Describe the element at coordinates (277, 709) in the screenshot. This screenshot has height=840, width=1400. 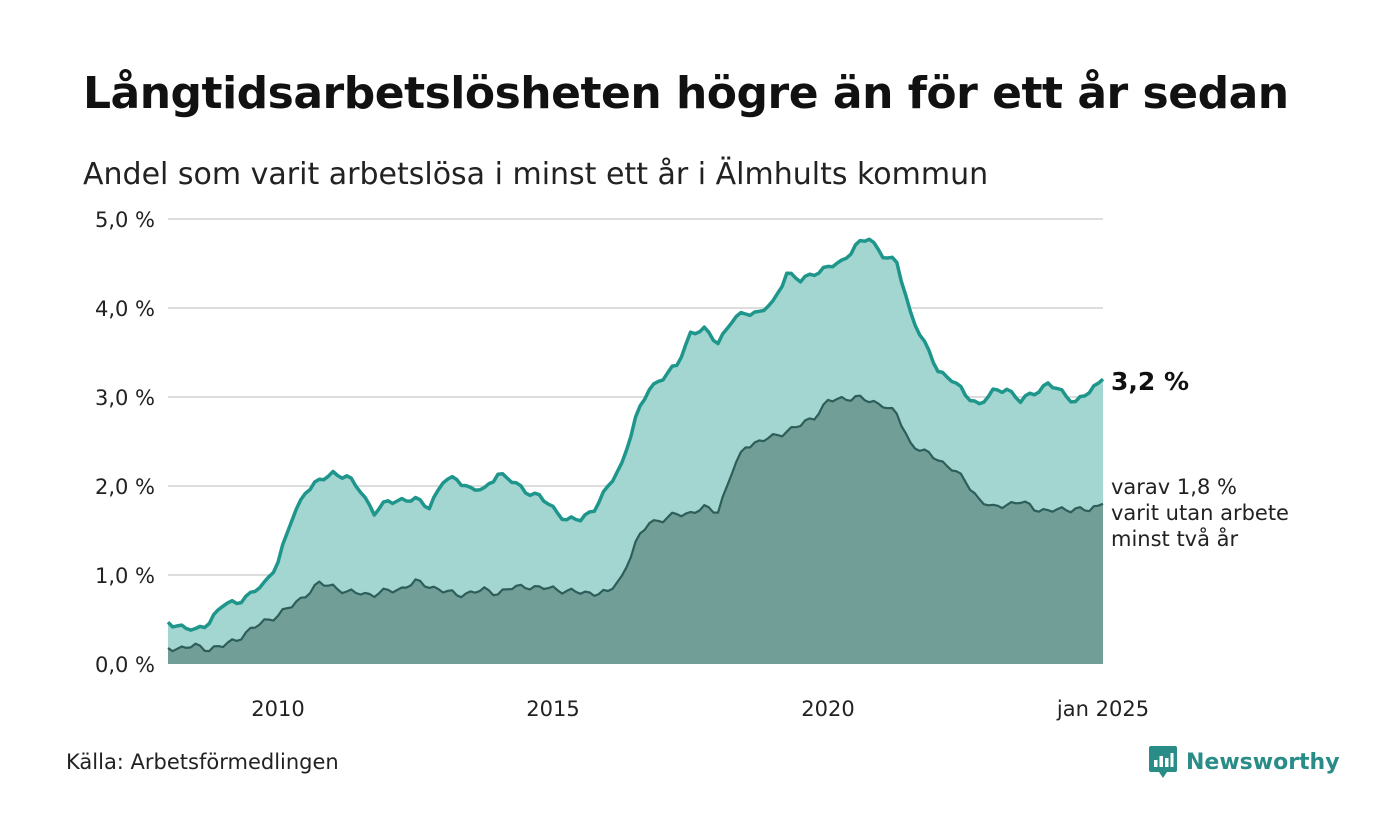
I see `x-tick-label: 2010` at that location.